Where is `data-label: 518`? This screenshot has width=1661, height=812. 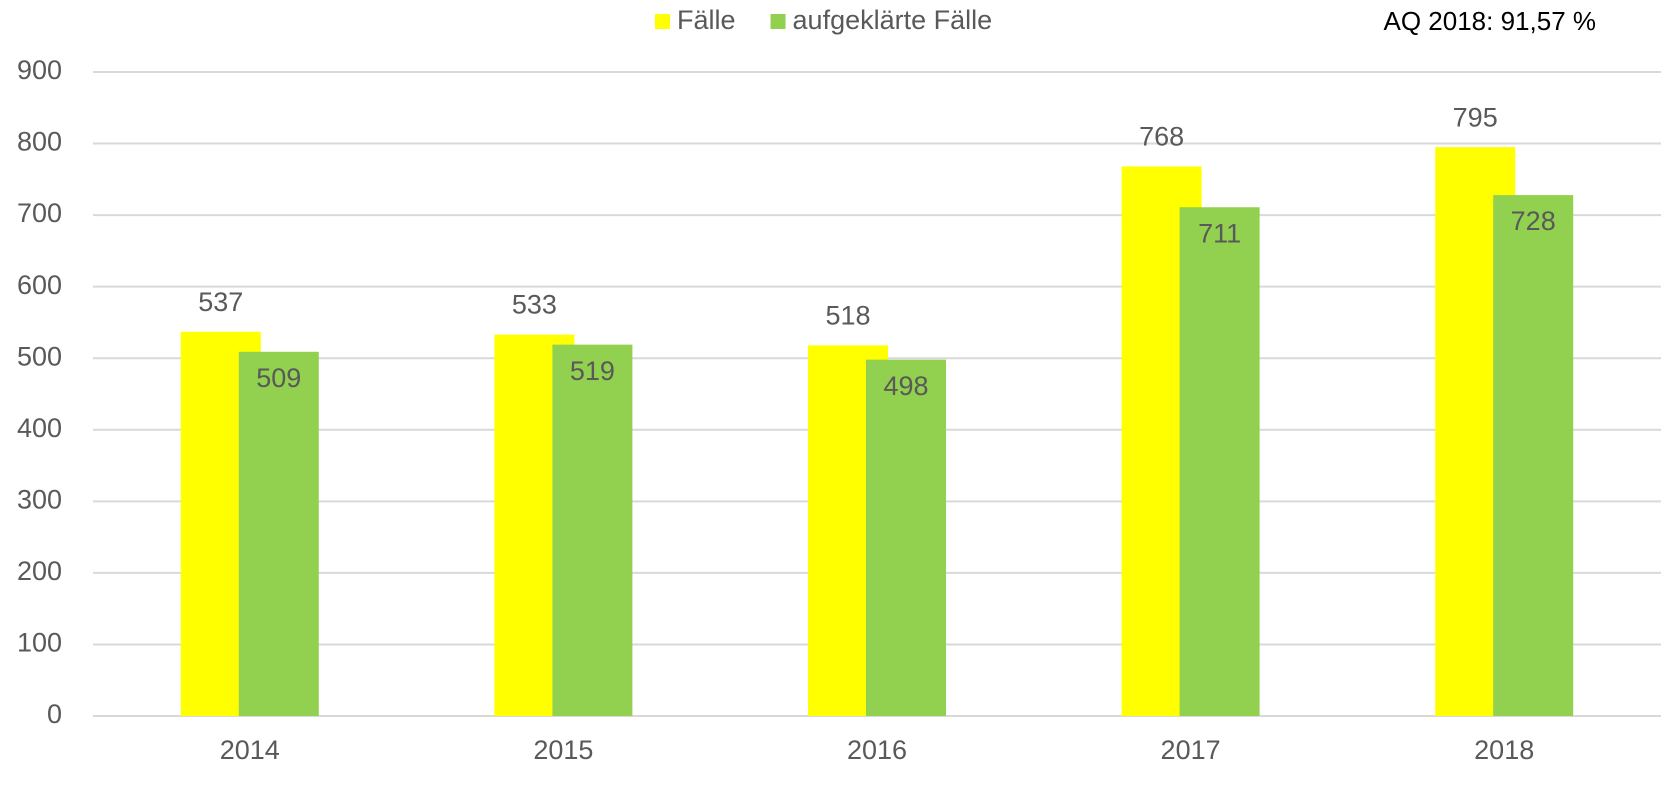 data-label: 518 is located at coordinates (847, 315).